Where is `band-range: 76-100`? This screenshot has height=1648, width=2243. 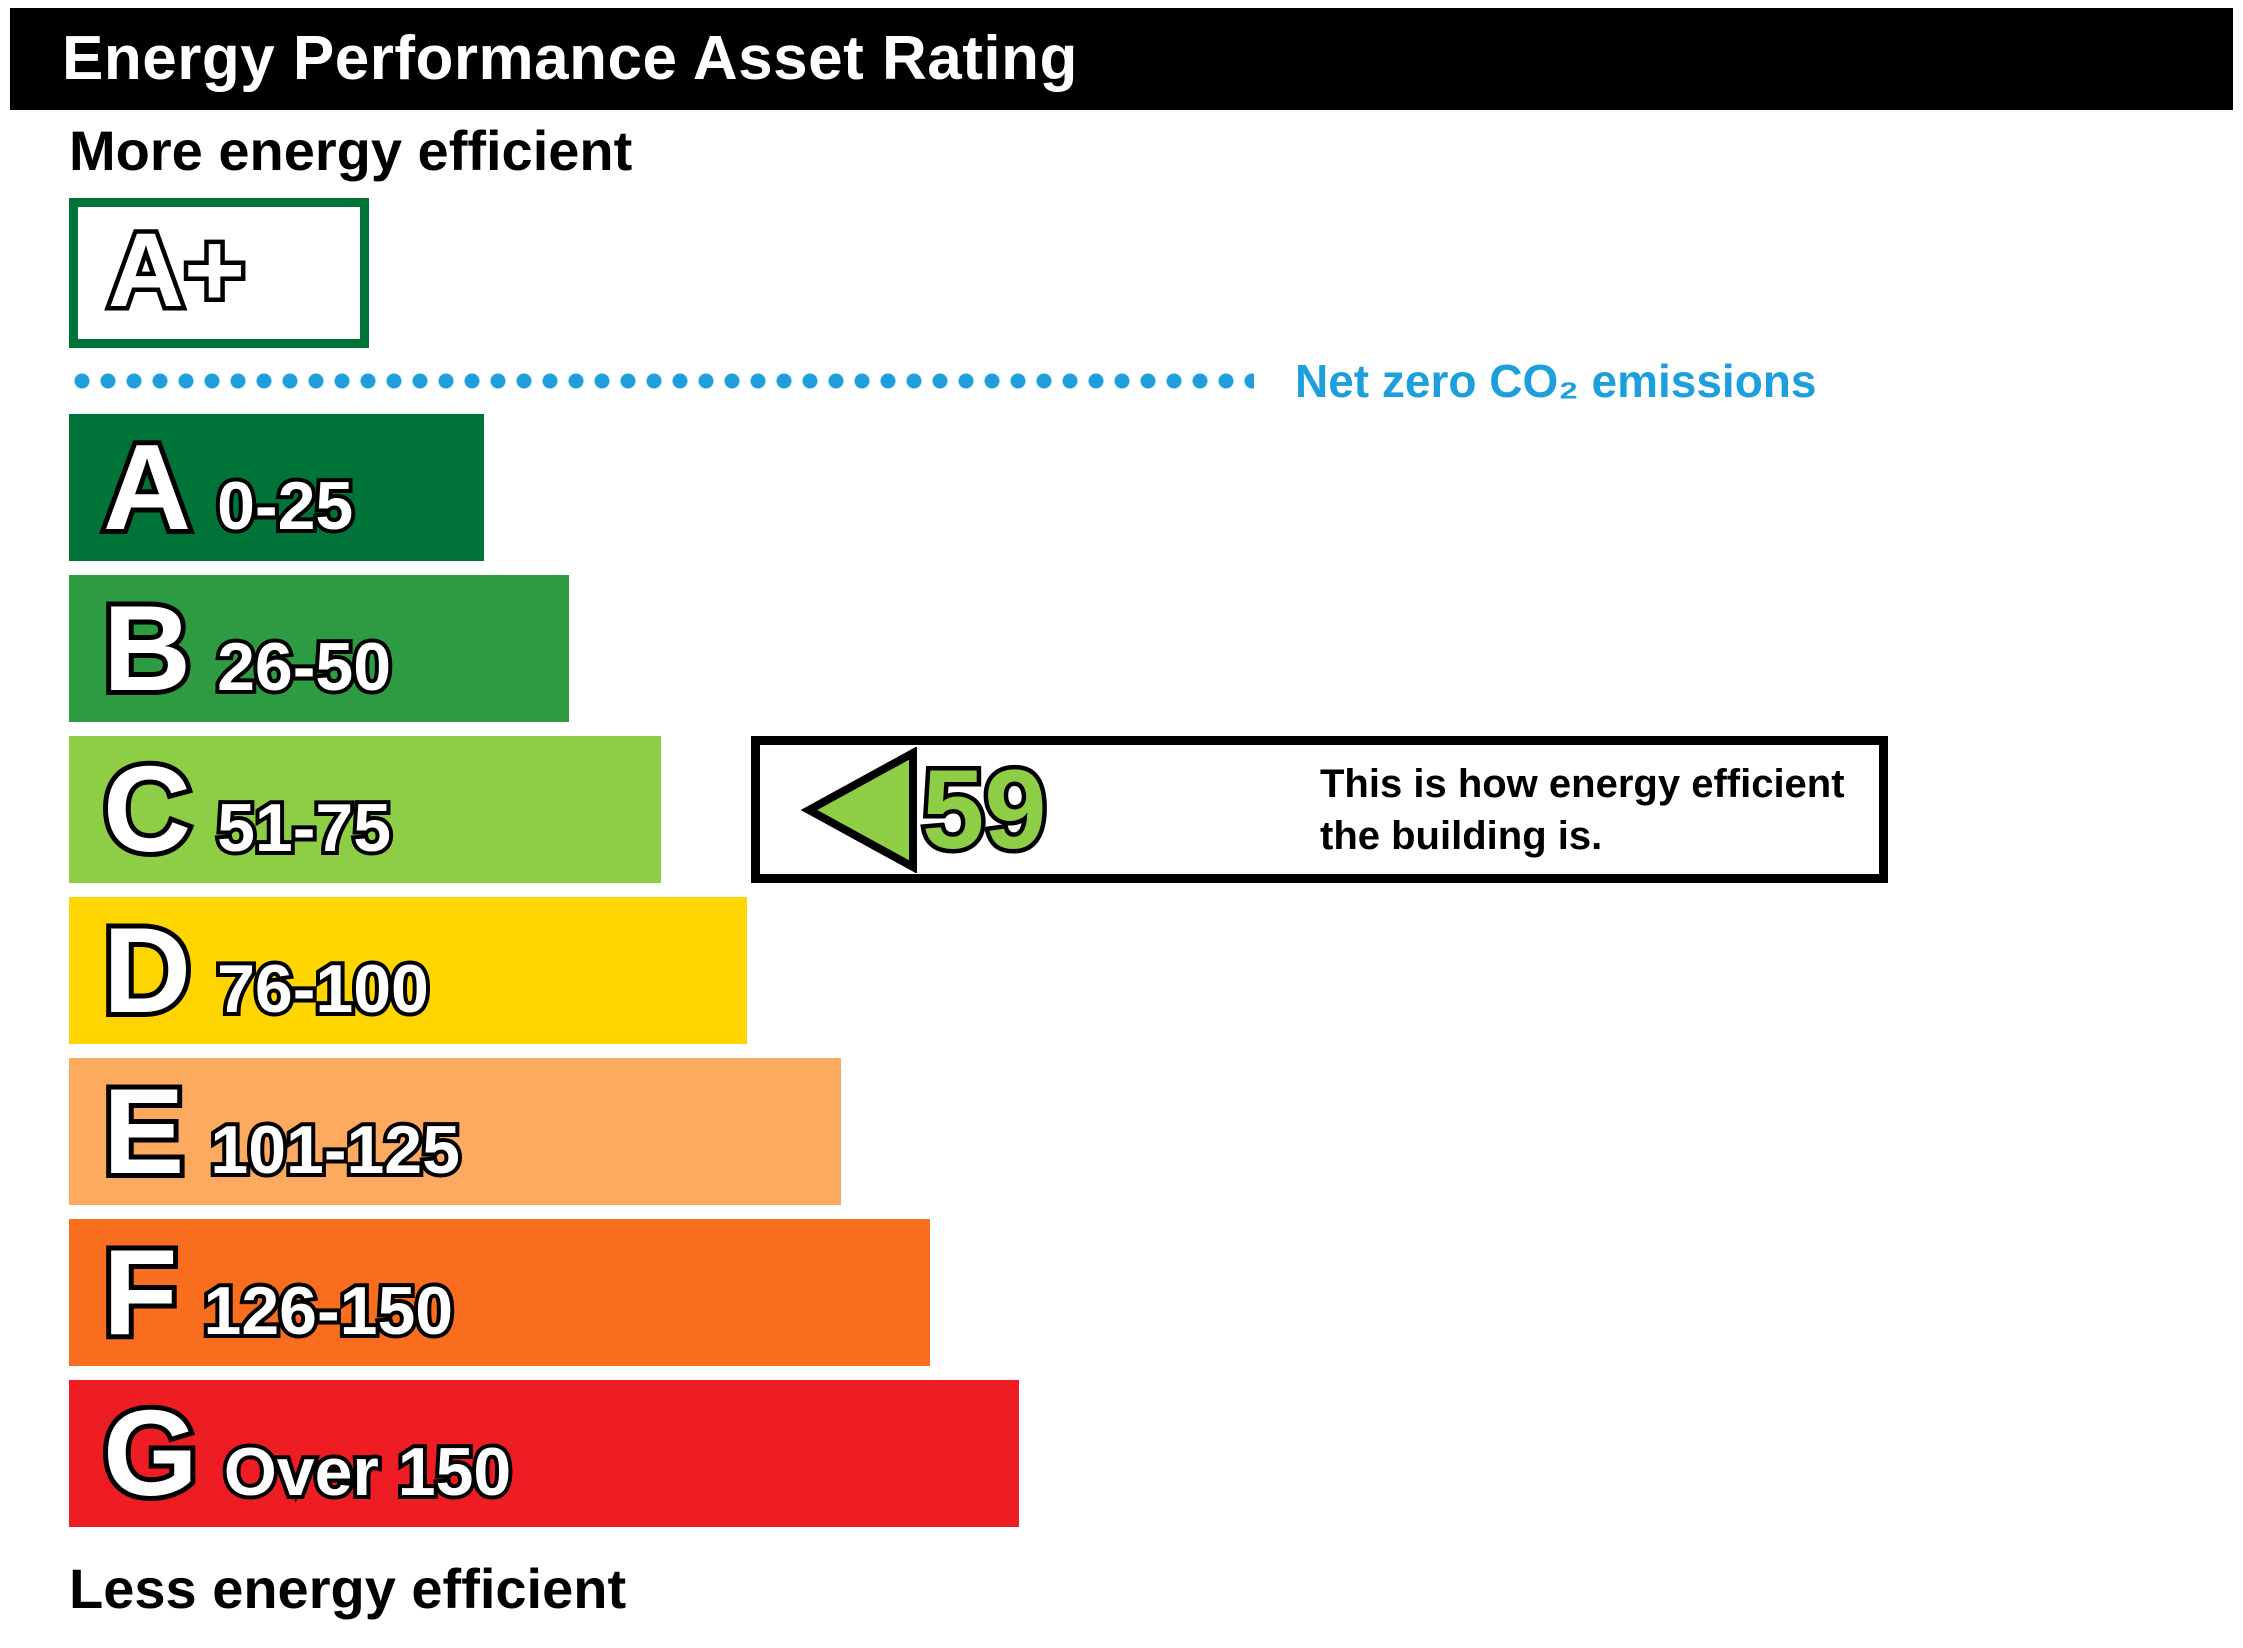 band-range: 76-100 is located at coordinates (323, 989).